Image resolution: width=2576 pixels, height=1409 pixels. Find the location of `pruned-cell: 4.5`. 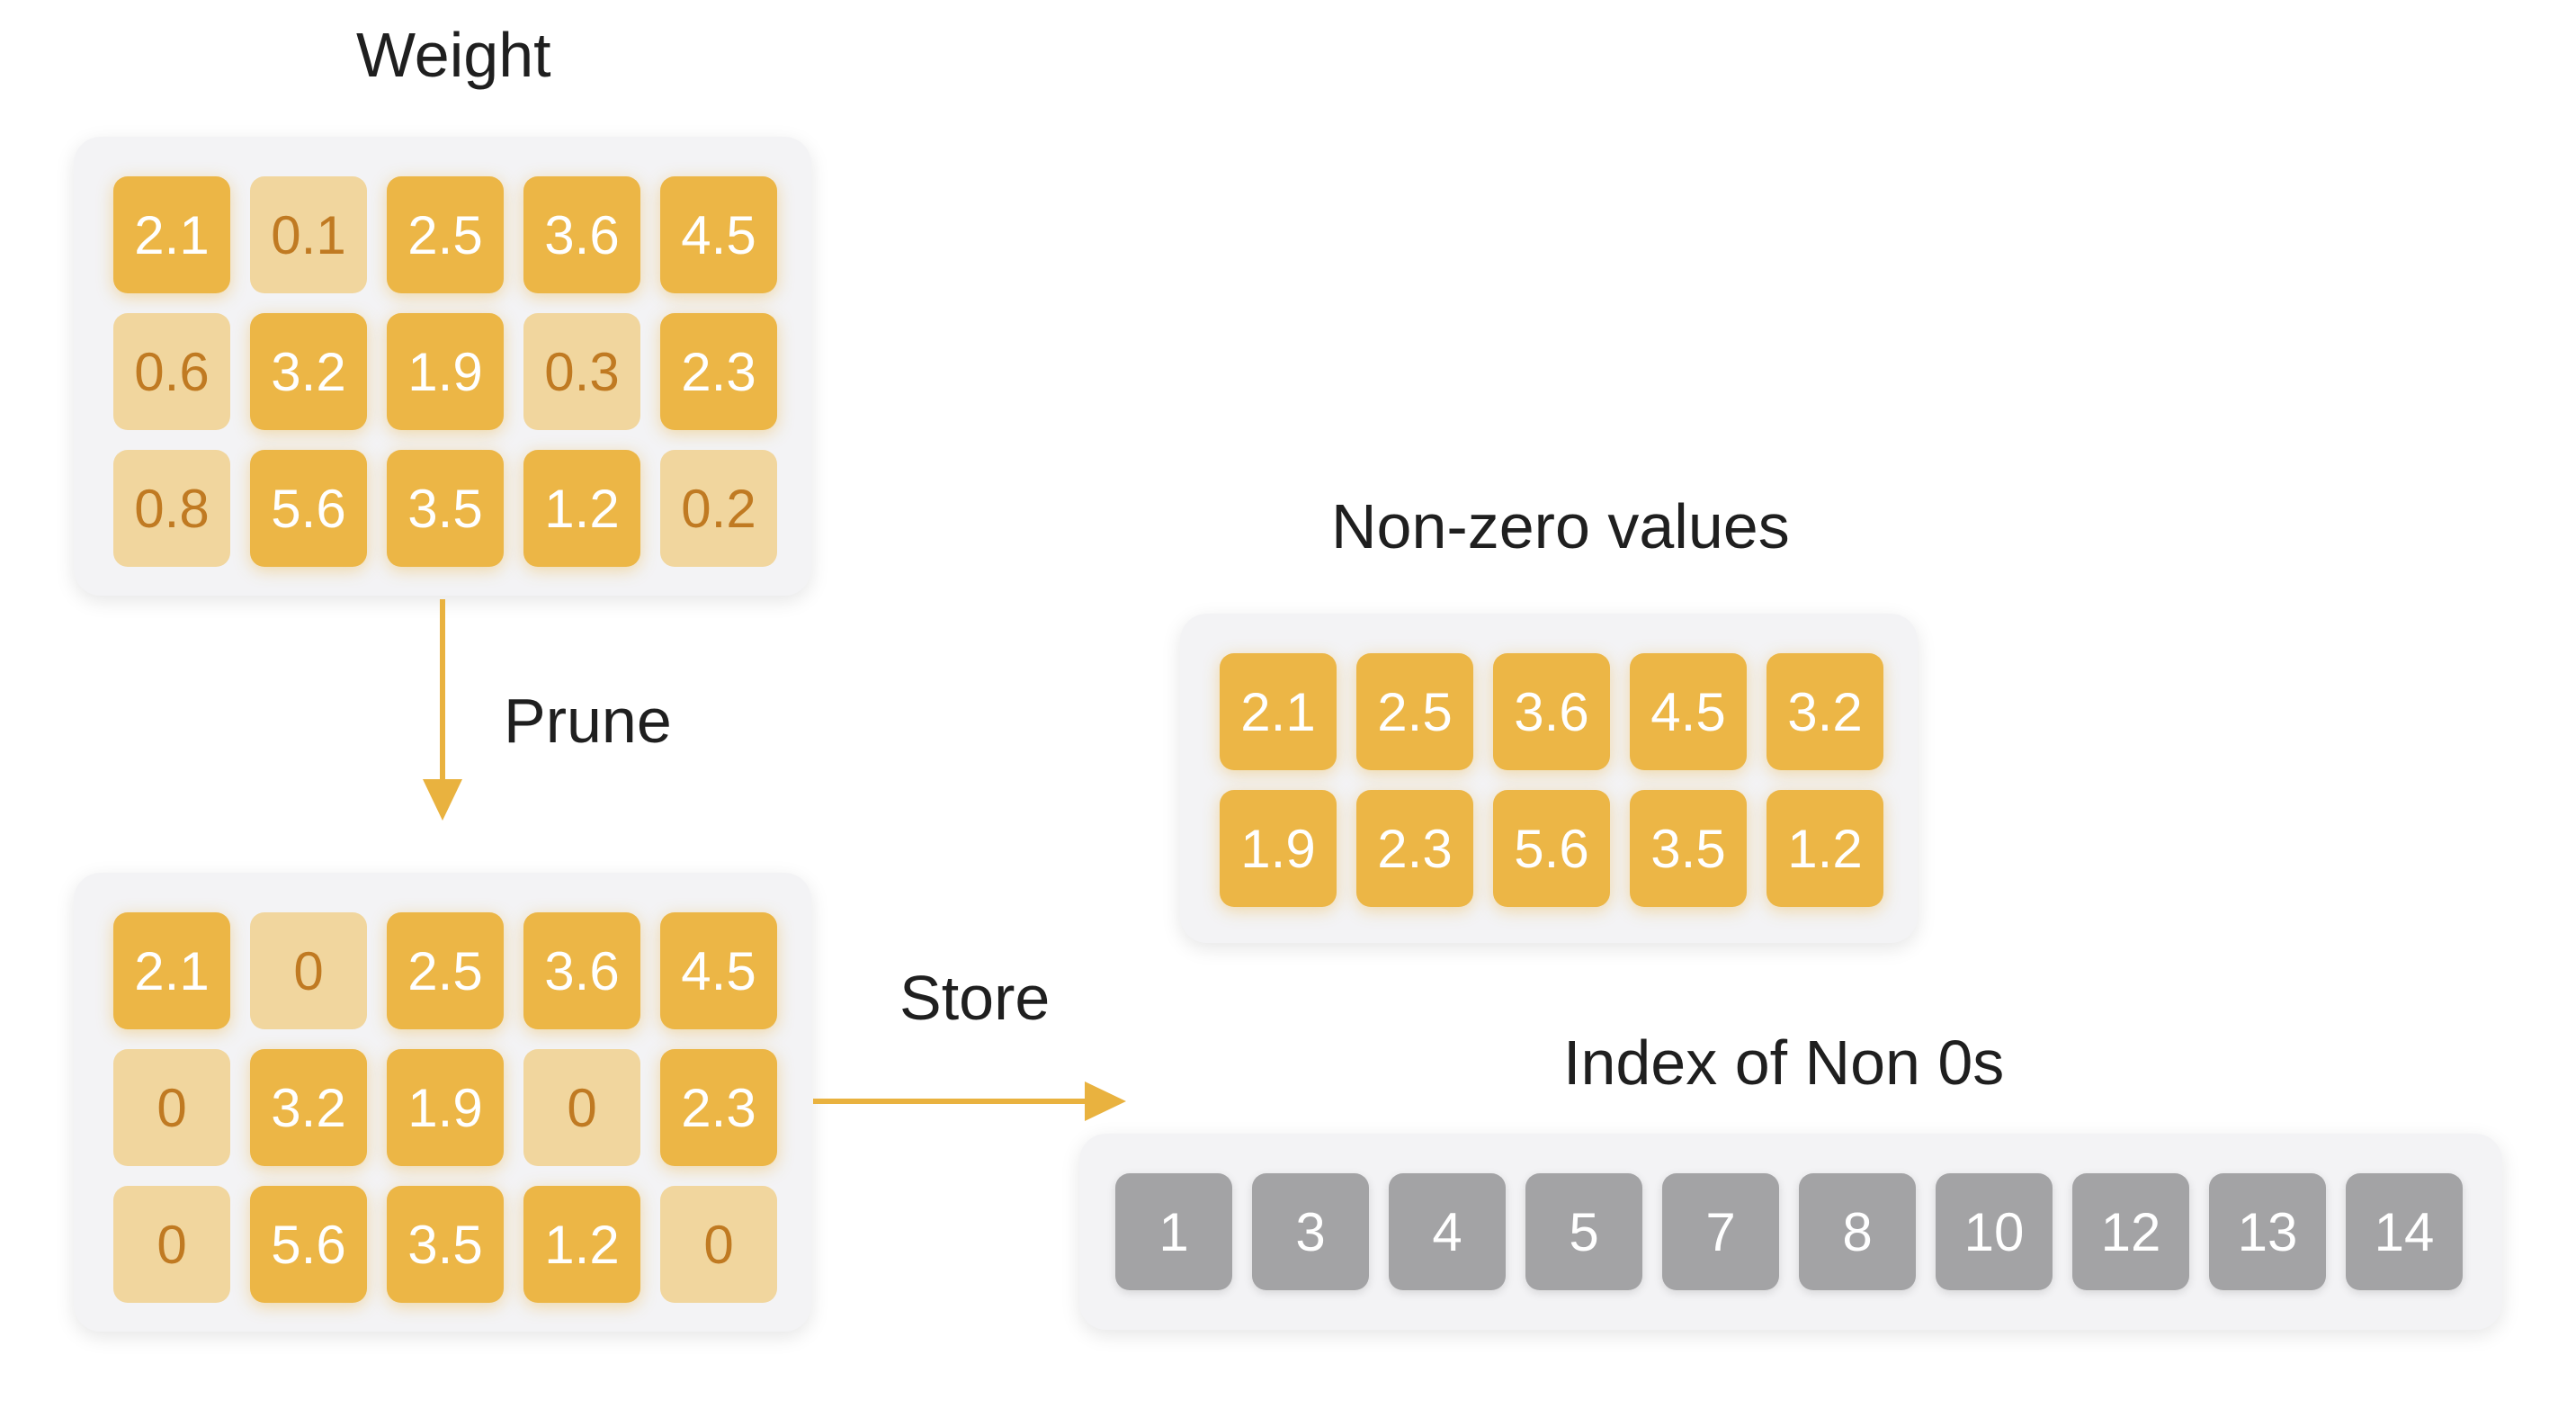

pruned-cell: 4.5 is located at coordinates (718, 970).